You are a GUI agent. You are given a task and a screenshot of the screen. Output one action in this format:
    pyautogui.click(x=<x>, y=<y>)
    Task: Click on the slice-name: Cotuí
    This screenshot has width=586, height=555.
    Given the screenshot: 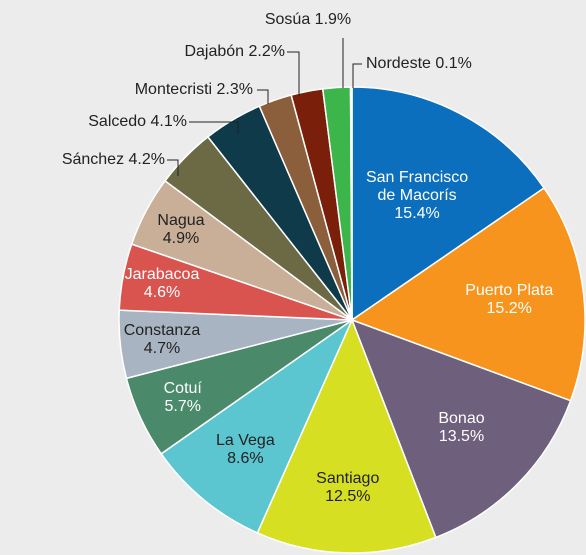 What is the action you would take?
    pyautogui.click(x=182, y=389)
    